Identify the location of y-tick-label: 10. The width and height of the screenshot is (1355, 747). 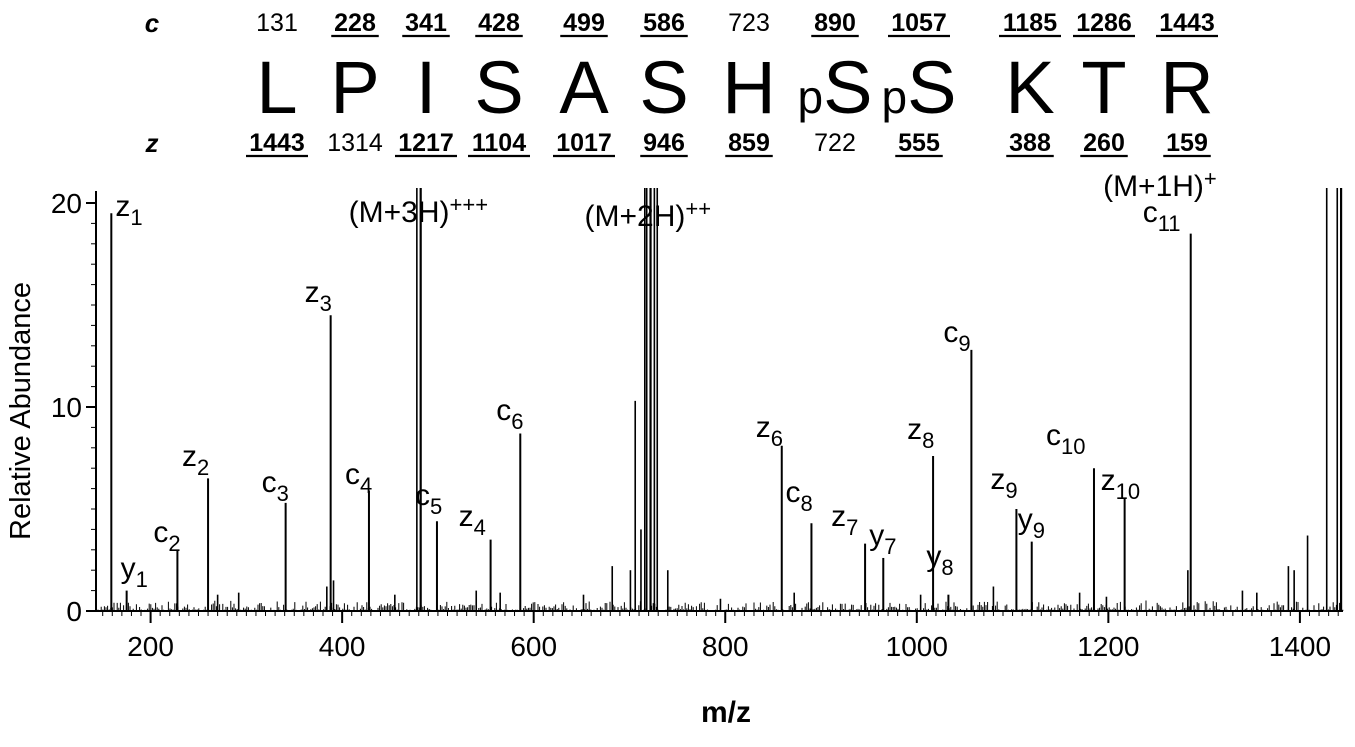
(66, 407).